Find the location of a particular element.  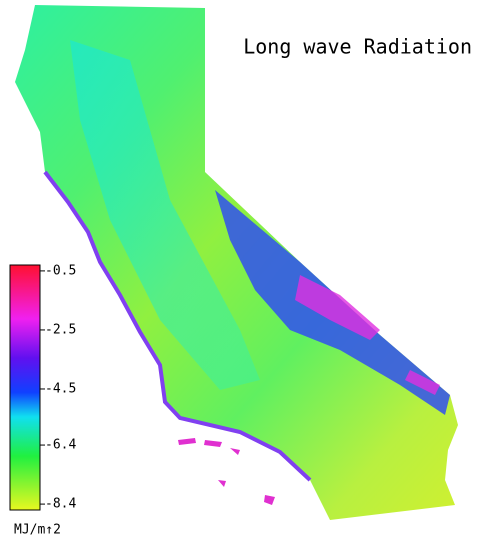

map-title: Long wave Radiation is located at coordinates (357, 47).